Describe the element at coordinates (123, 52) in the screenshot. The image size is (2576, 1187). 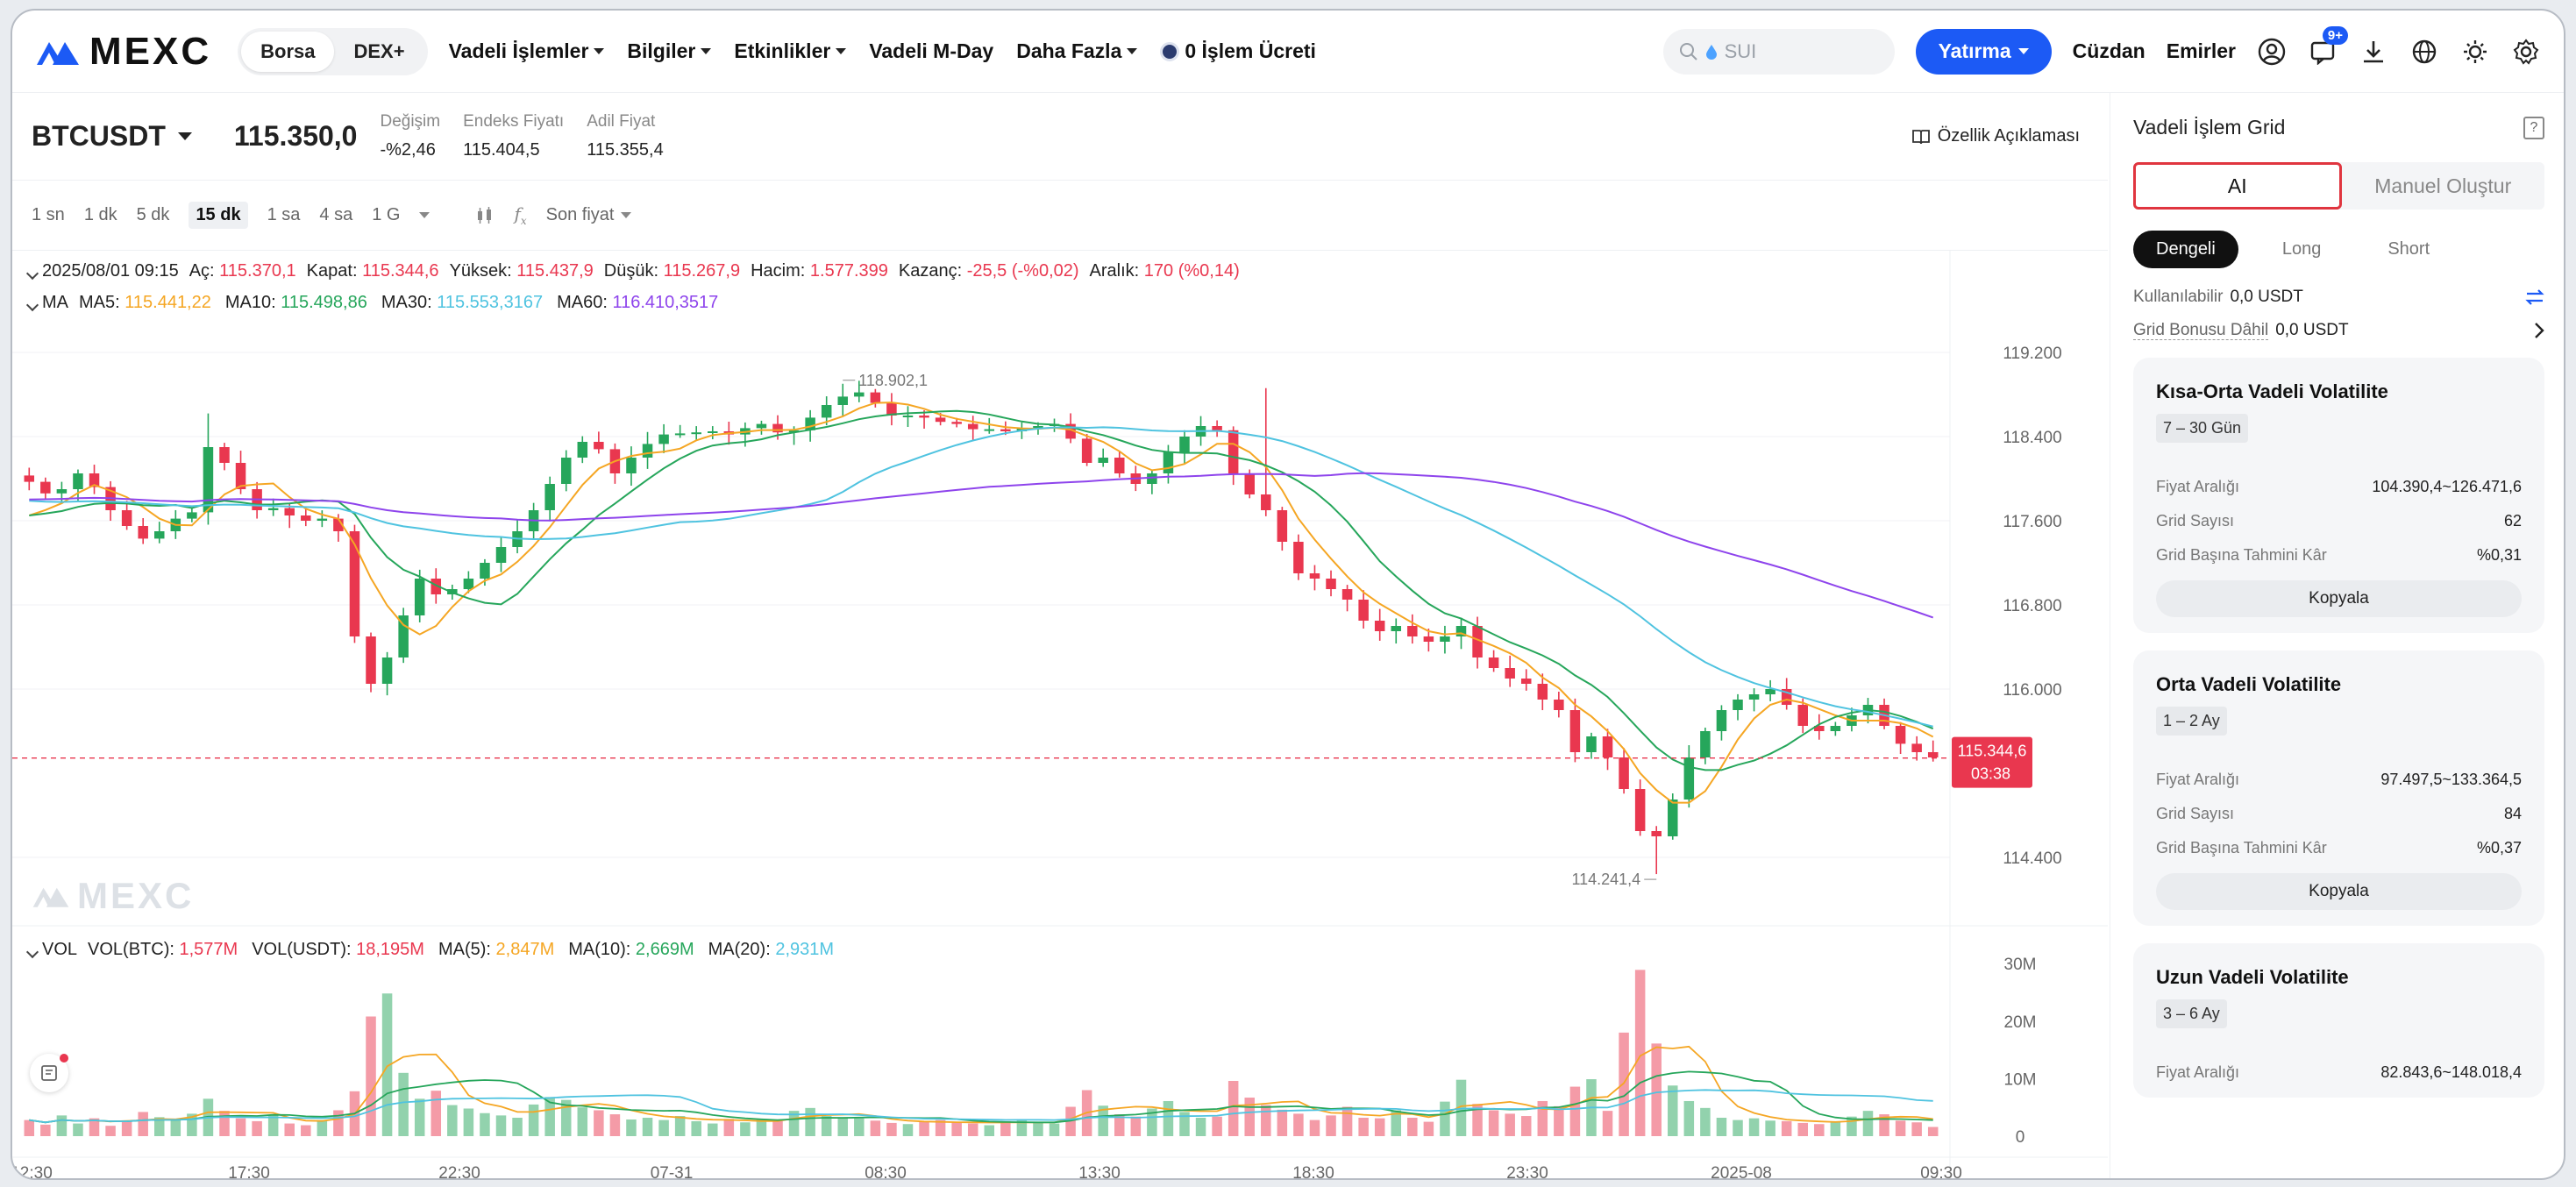
I see `mexc-logo: MEXC` at that location.